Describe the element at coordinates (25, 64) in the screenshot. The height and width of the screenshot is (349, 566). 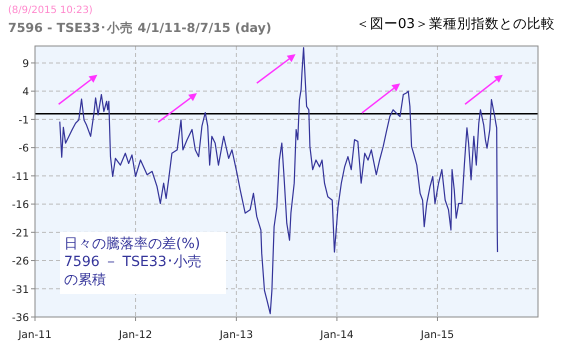
I see `y-tick-label: 9` at that location.